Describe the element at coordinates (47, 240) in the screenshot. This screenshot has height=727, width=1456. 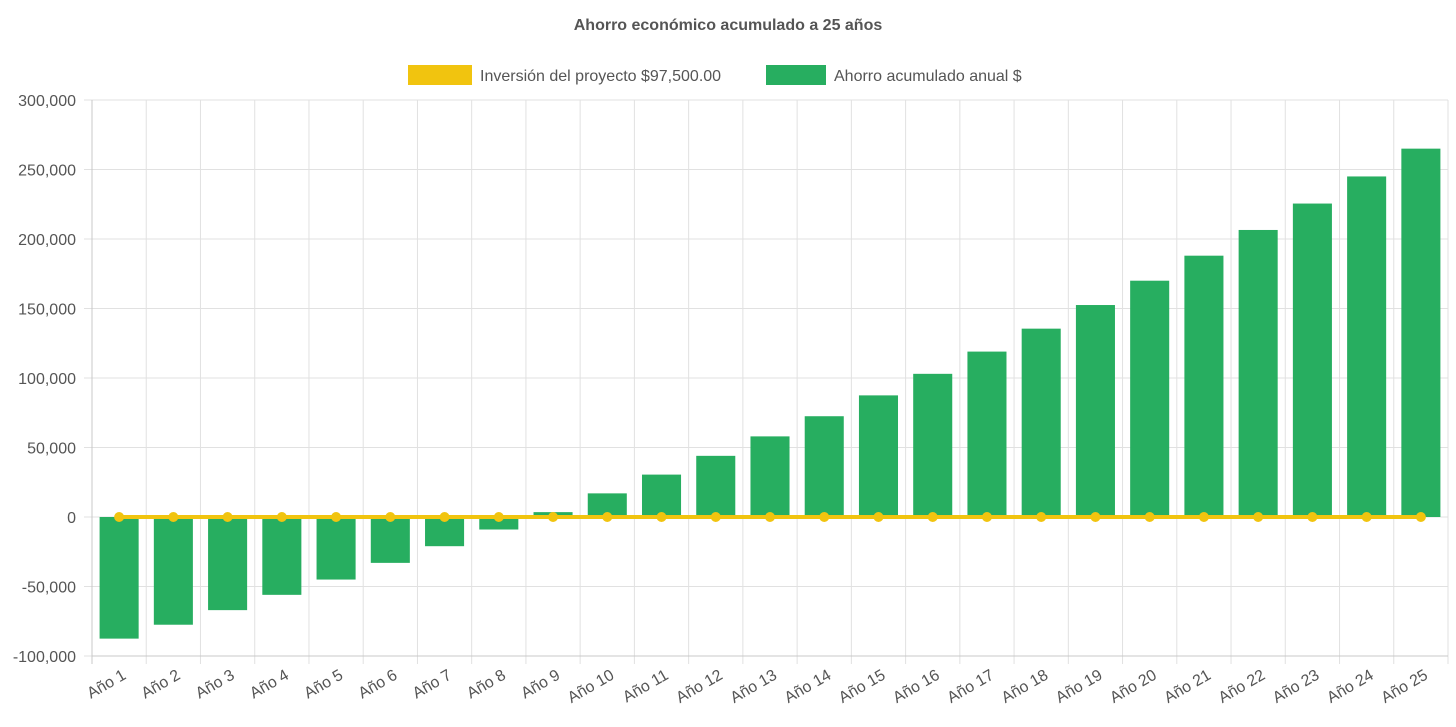
I see `y-tick-label: 200,000` at that location.